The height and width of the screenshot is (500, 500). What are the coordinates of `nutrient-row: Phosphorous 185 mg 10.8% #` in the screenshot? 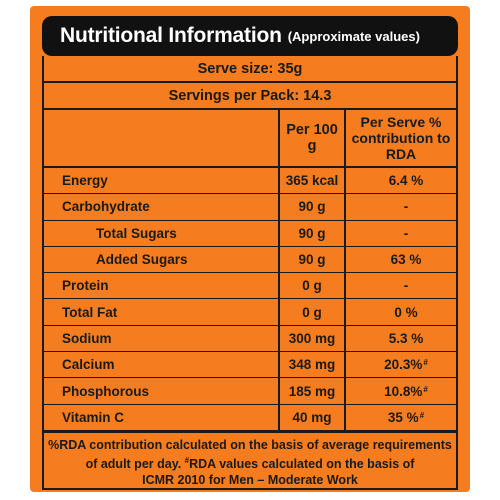 It's located at (250, 391).